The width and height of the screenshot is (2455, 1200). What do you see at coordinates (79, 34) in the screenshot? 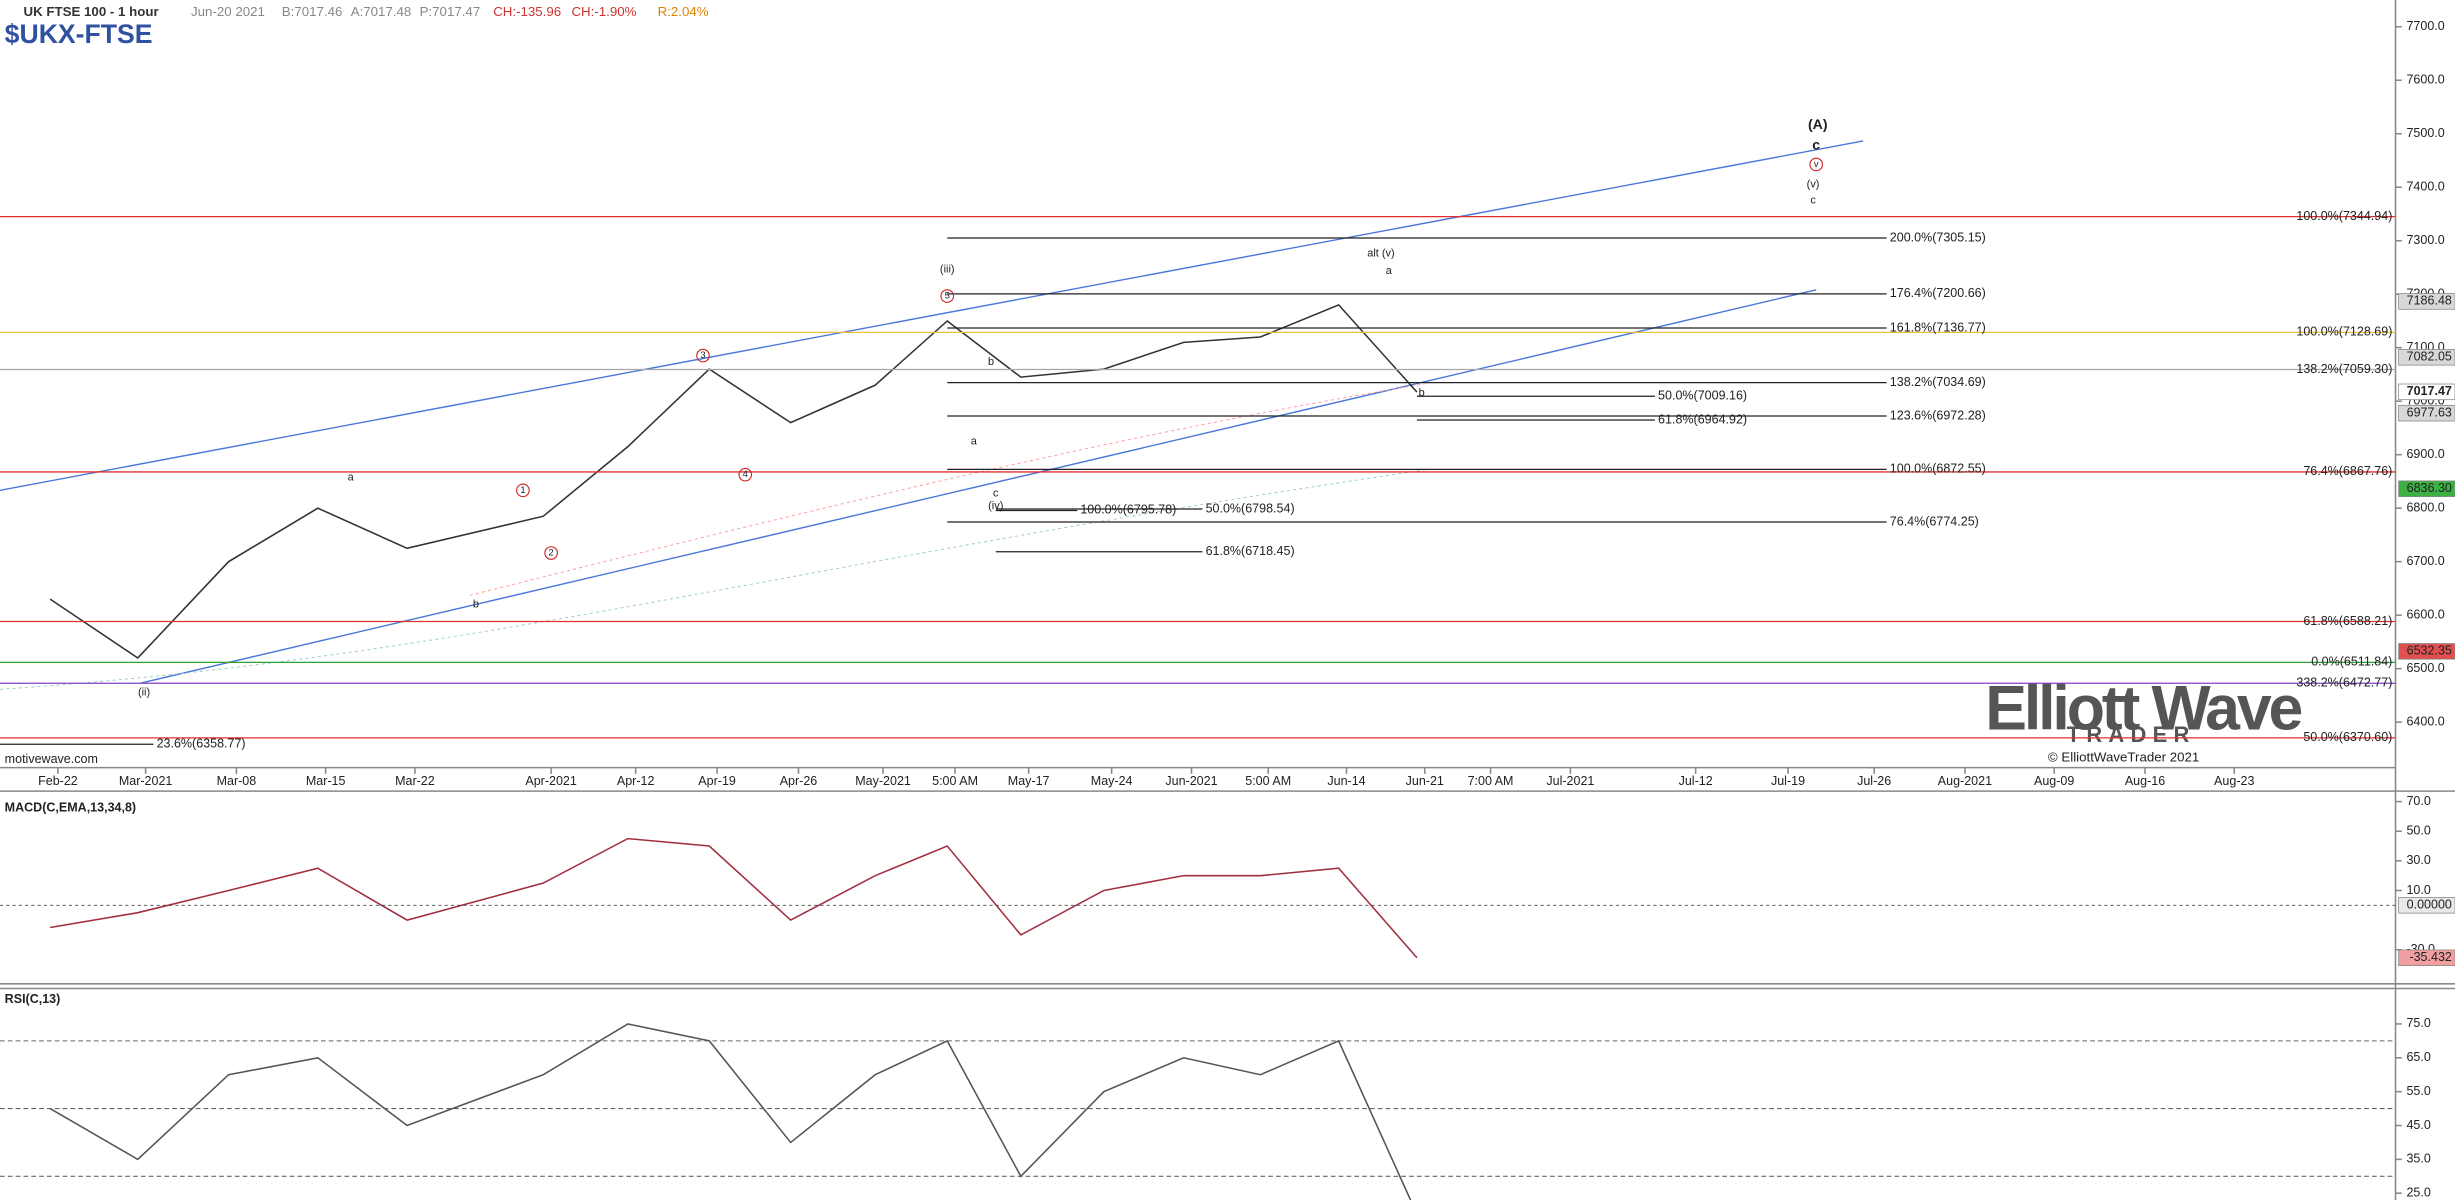
I see `symbol: $UKX-FTSE` at bounding box center [79, 34].